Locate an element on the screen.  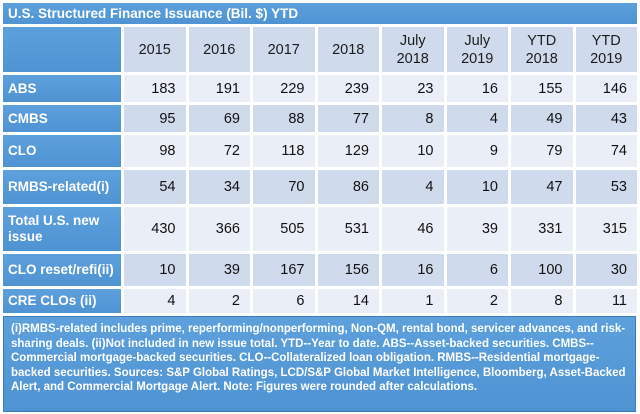
cell-value: 88 is located at coordinates (284, 118).